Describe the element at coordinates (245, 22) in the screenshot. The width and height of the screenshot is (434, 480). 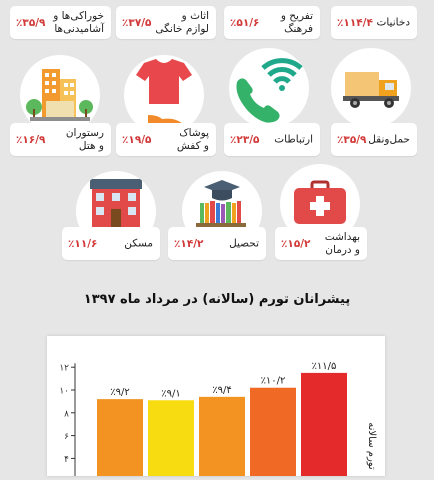
I see `category-value: ٪۵۱/۶` at that location.